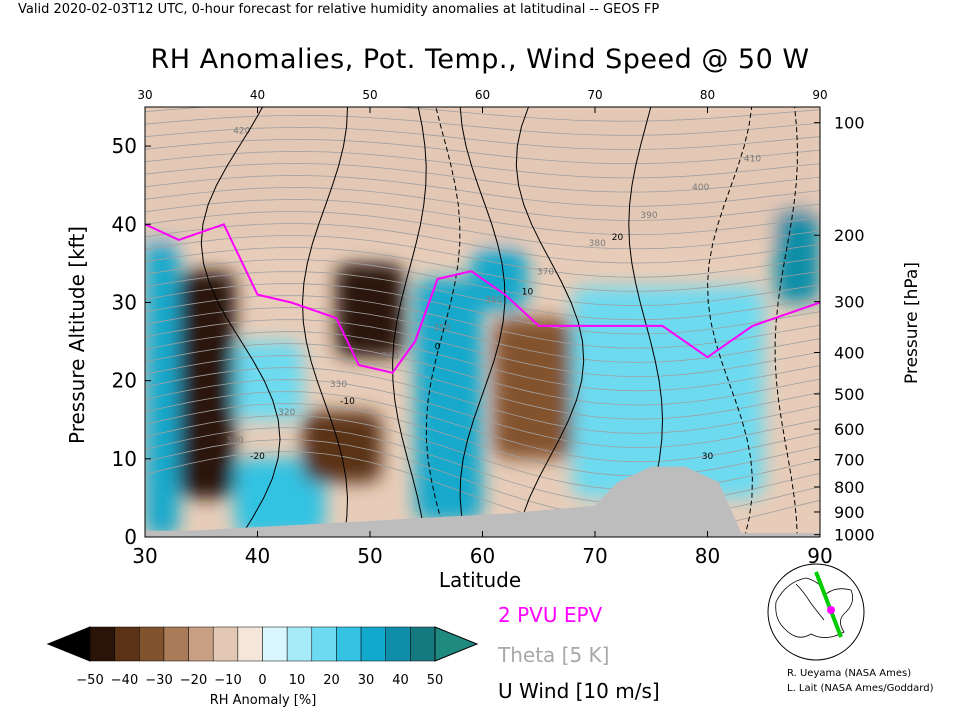 The image size is (960, 720). Describe the element at coordinates (854, 535) in the screenshot. I see `p-tick-label-1000: 1000` at that location.